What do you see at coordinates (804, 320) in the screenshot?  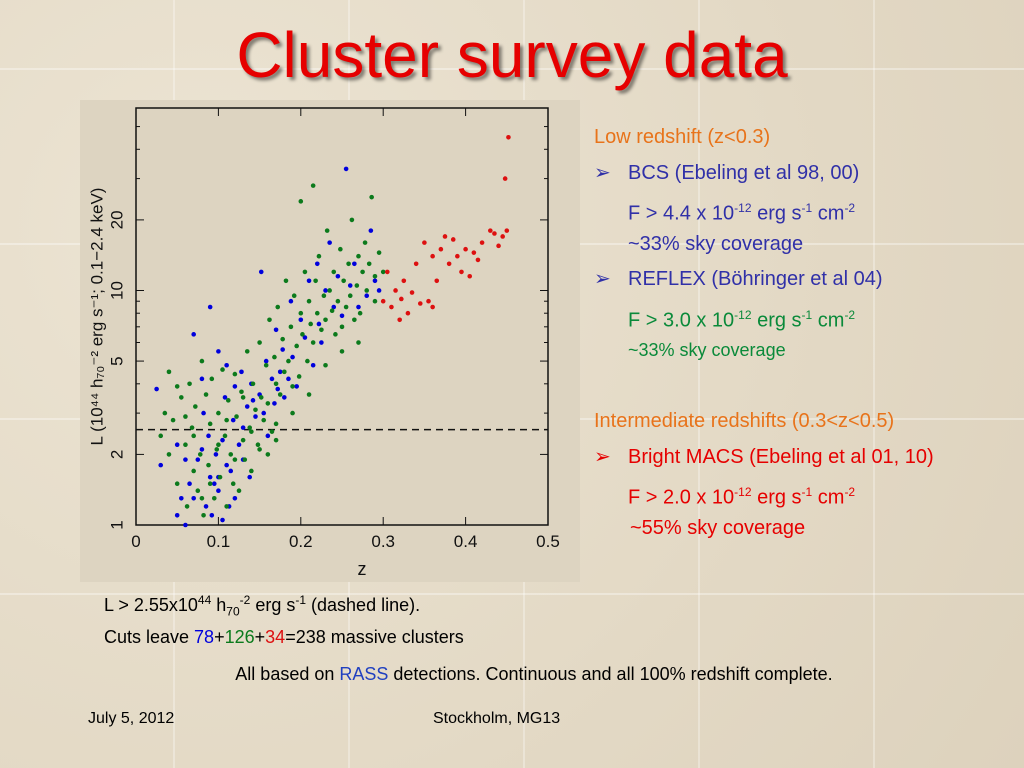 I see `reflex-flux: F > 3.0 x 10-12 erg s-1 cm-2` at bounding box center [804, 320].